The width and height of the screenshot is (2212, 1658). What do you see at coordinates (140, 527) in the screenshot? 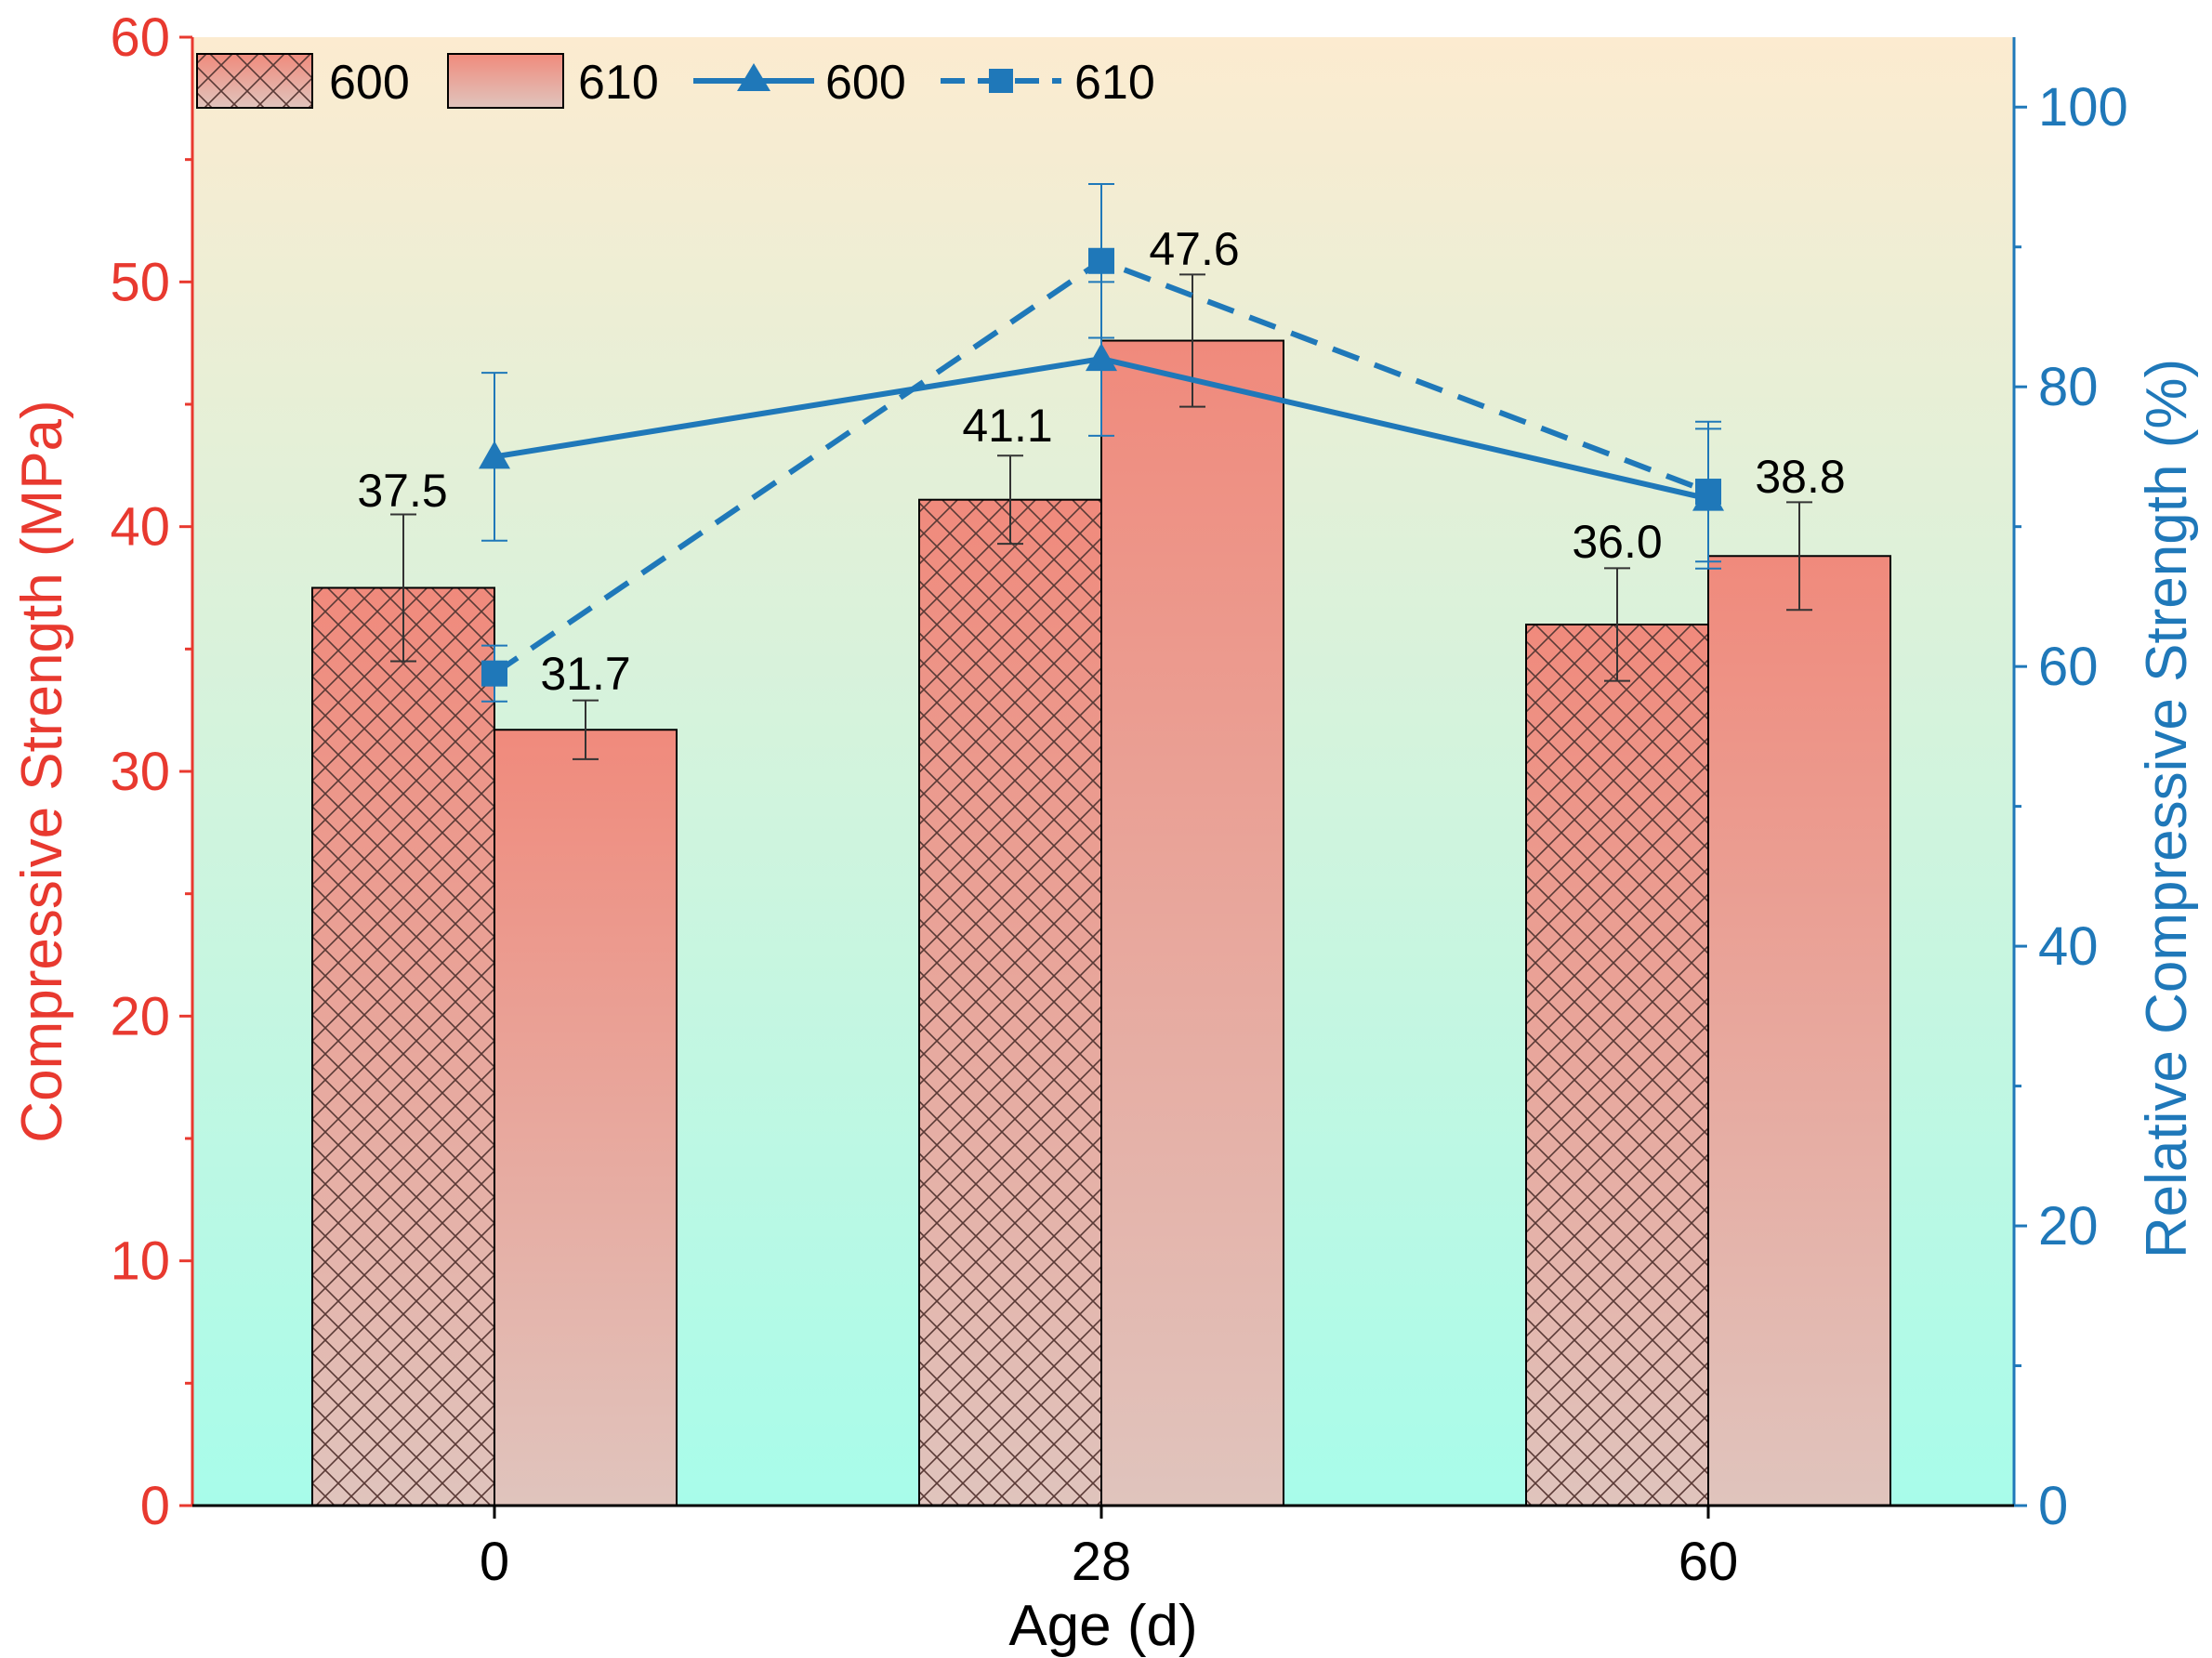
I see `y-tick-label-40: 40` at bounding box center [140, 527].